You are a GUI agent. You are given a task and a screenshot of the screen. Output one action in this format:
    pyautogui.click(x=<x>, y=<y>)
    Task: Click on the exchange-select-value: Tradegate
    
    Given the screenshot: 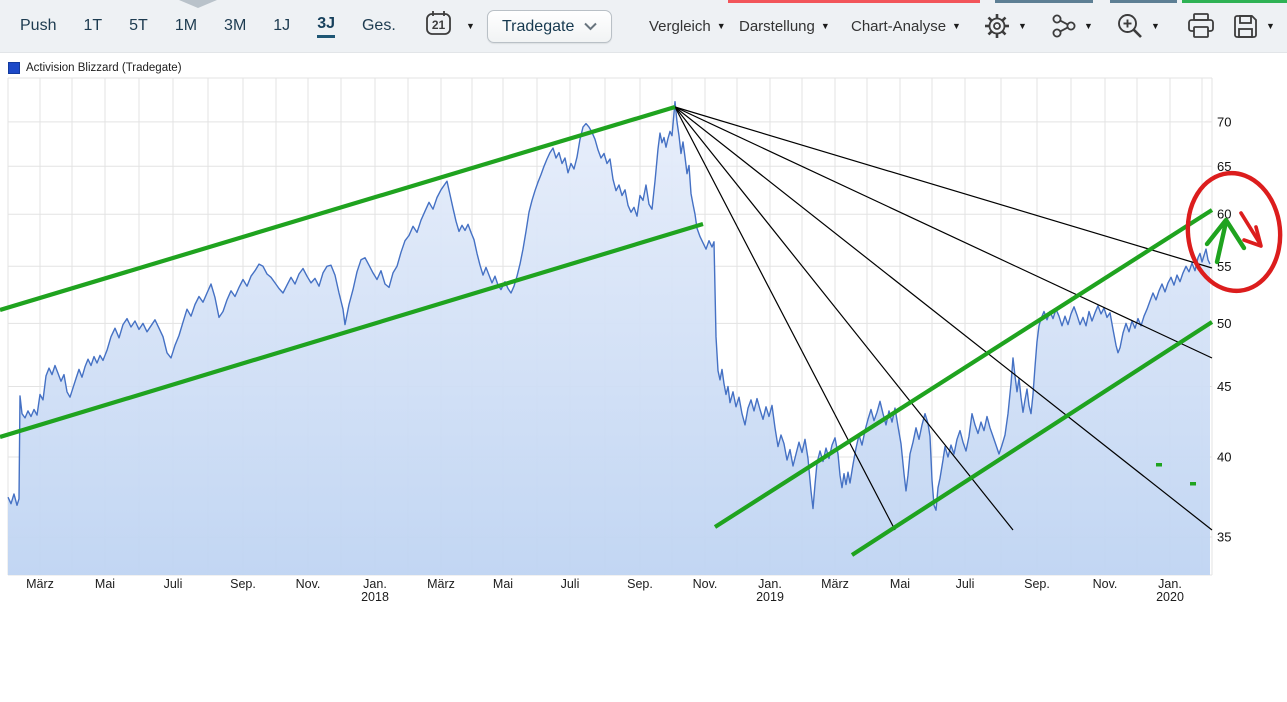 What is the action you would take?
    pyautogui.click(x=538, y=26)
    